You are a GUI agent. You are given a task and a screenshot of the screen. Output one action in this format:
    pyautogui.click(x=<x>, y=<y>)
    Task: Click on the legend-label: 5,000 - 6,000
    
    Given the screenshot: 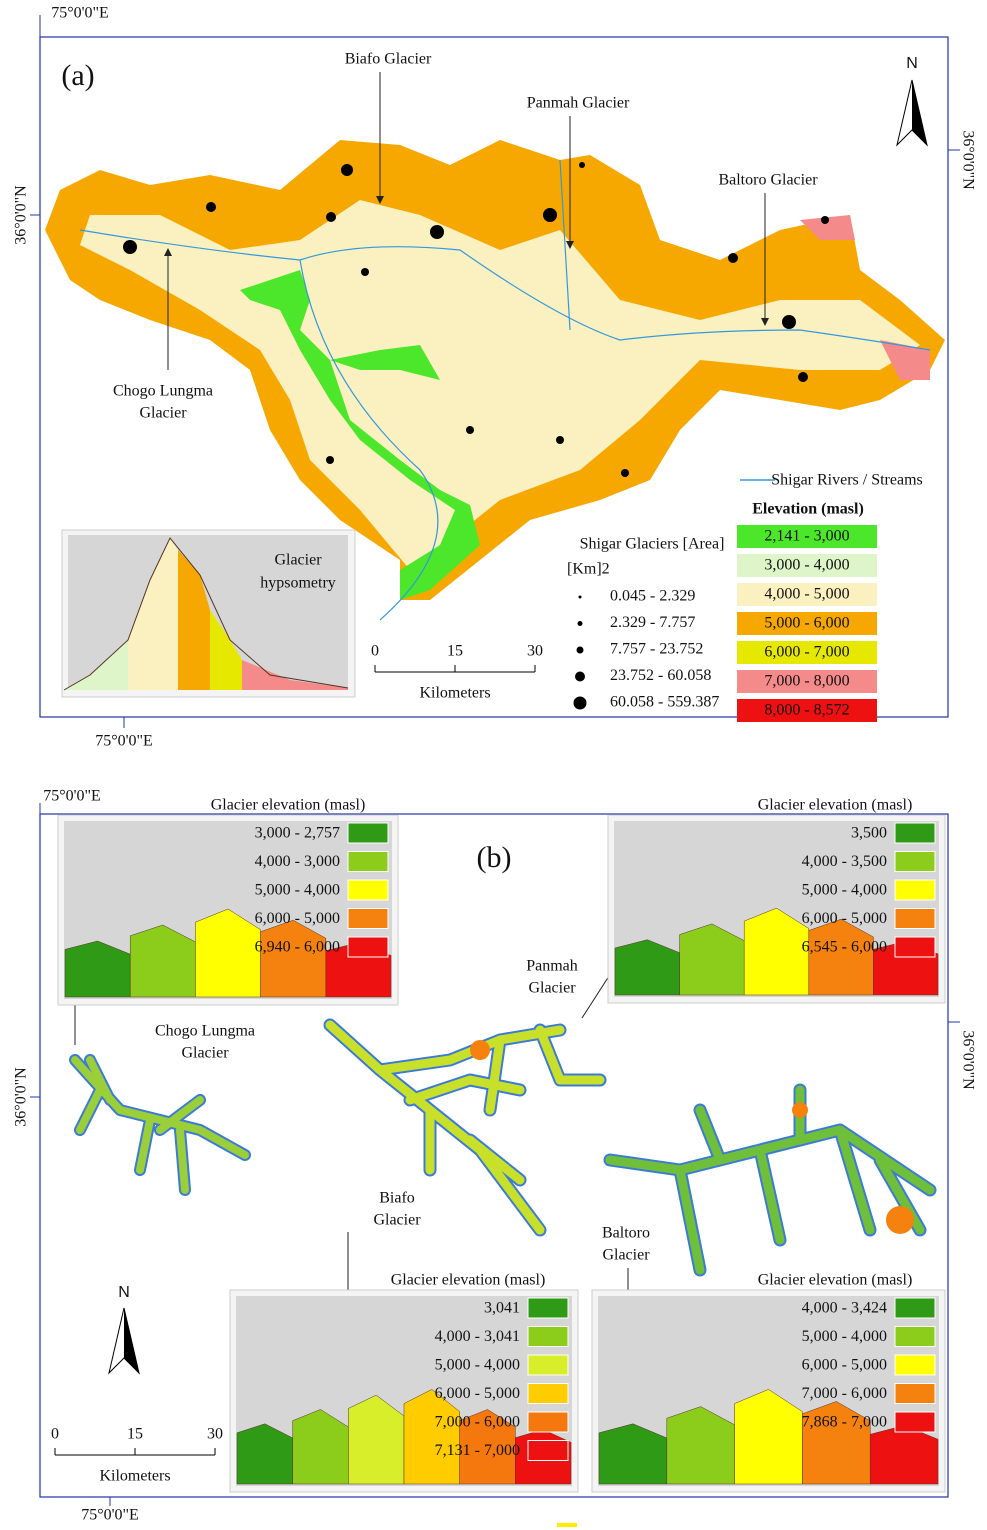 What is the action you would take?
    pyautogui.click(x=806, y=623)
    